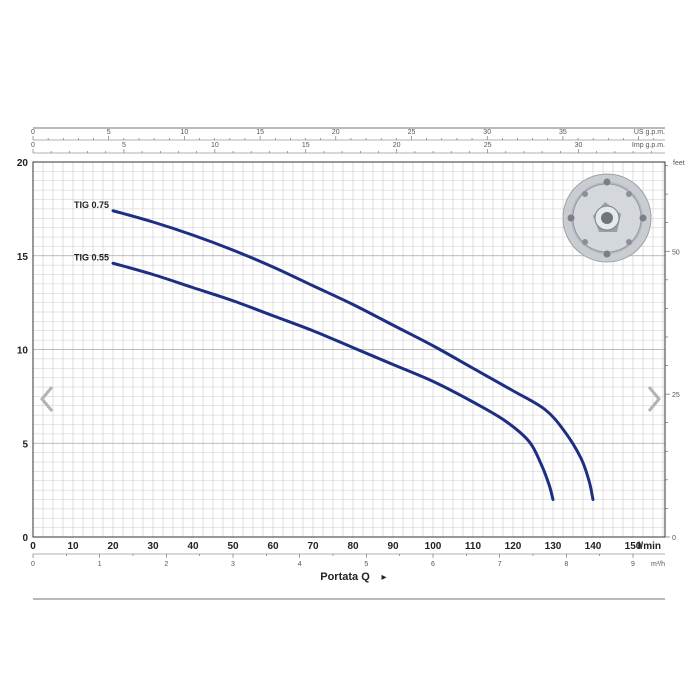  What do you see at coordinates (648, 145) in the screenshot?
I see `top-axis-unit: Imp g.p.m.` at bounding box center [648, 145].